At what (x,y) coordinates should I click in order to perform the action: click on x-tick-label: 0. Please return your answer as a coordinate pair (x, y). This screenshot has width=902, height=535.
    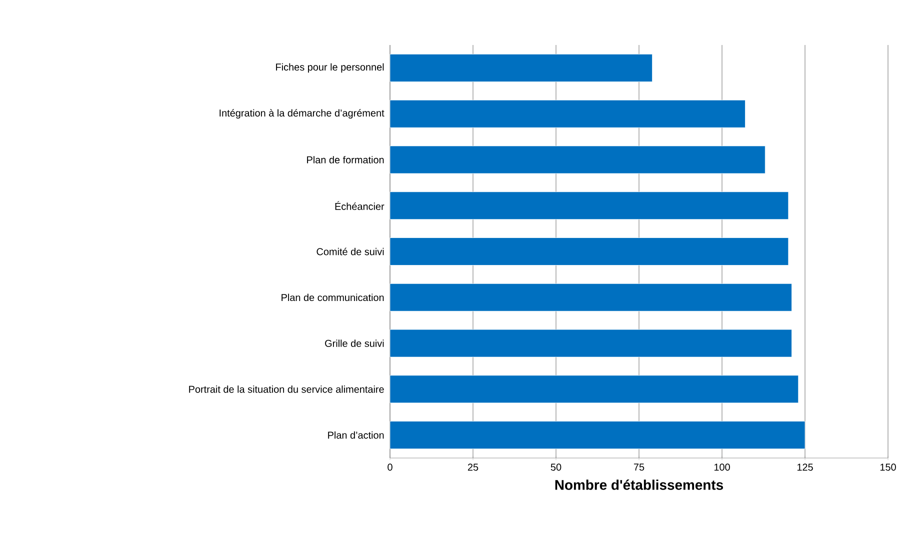
    Looking at the image, I should click on (390, 467).